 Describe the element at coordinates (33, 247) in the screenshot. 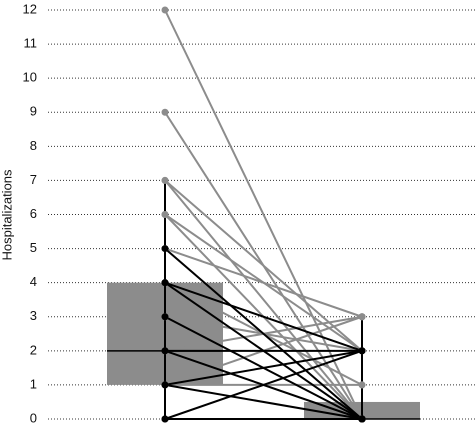

I see `y-tick-label: 5` at that location.